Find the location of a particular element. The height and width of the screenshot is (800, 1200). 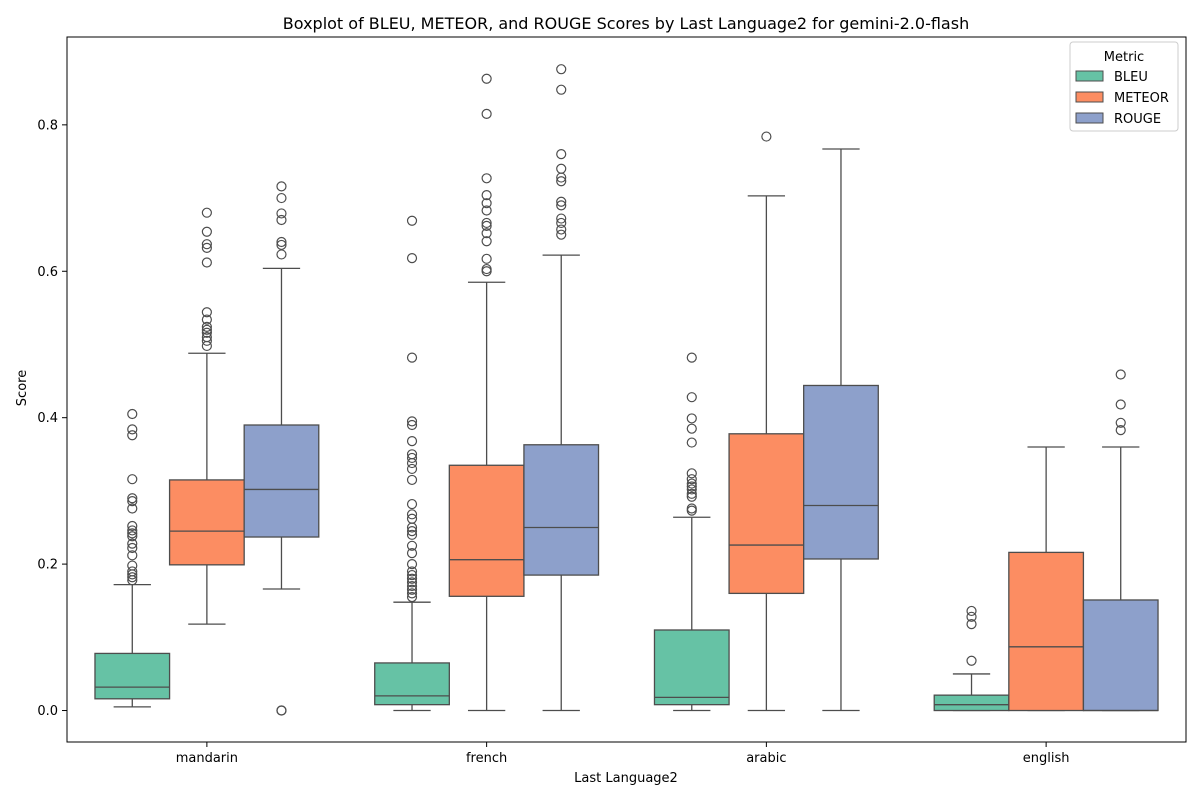

legend-frame is located at coordinates (1124, 86).